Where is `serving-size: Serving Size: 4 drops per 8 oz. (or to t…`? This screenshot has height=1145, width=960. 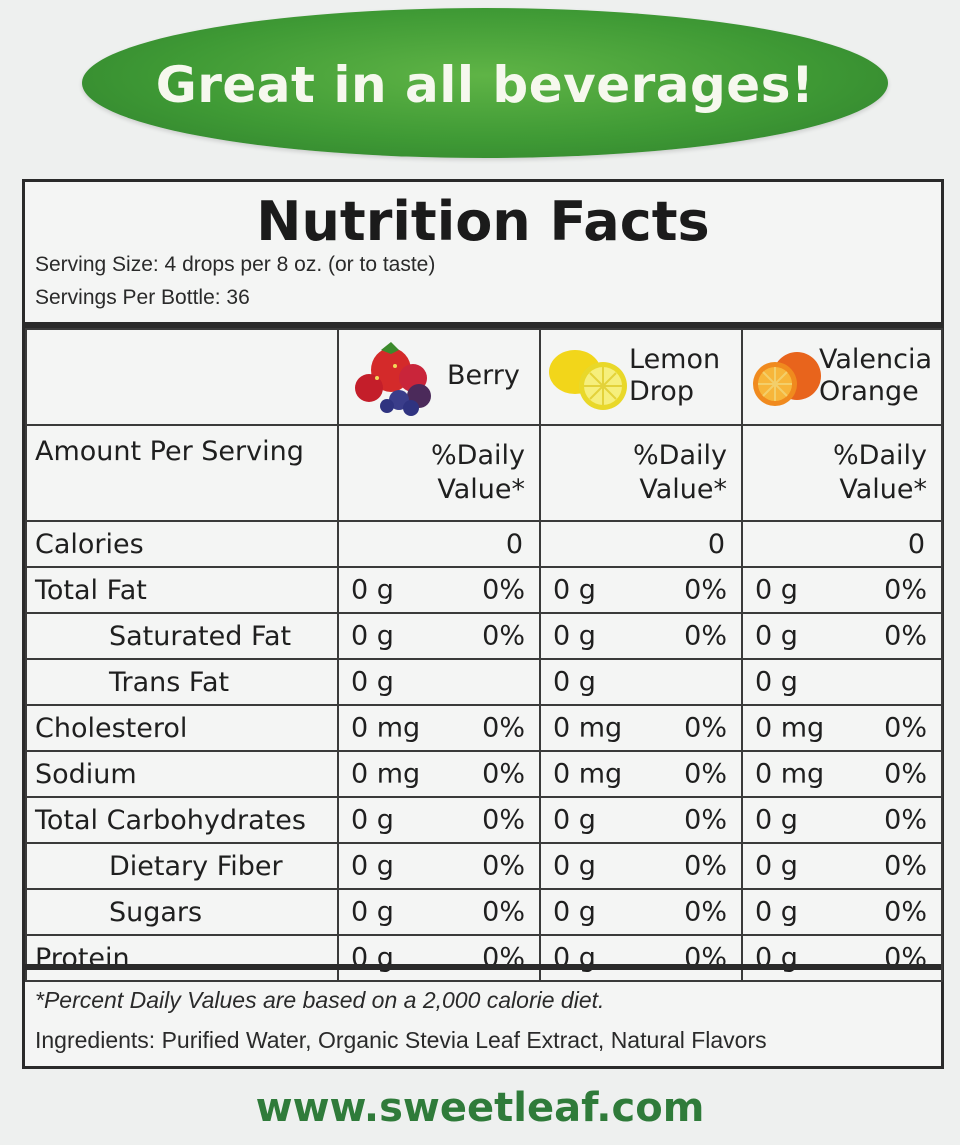
serving-size: Serving Size: 4 drops per 8 oz. (or to t… is located at coordinates (235, 264).